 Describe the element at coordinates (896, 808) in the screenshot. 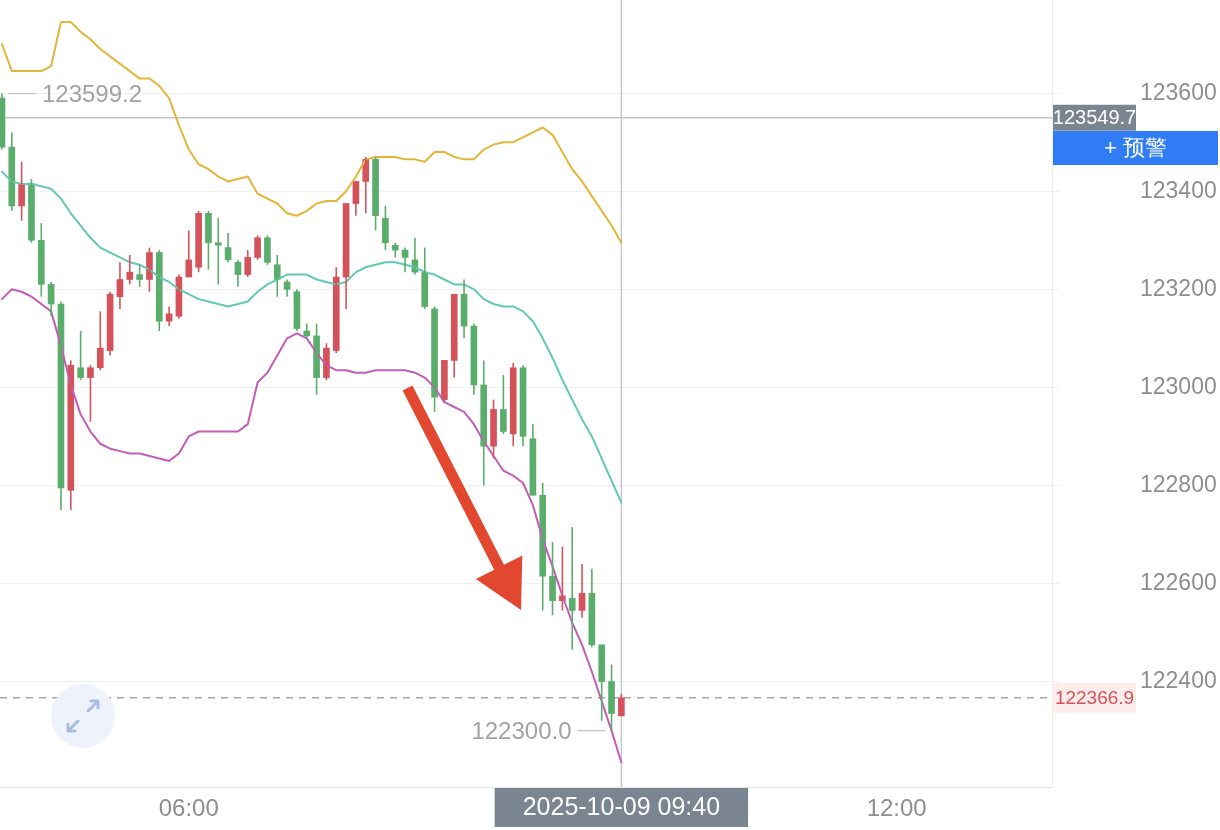

I see `x-tick-label: 12:00` at that location.